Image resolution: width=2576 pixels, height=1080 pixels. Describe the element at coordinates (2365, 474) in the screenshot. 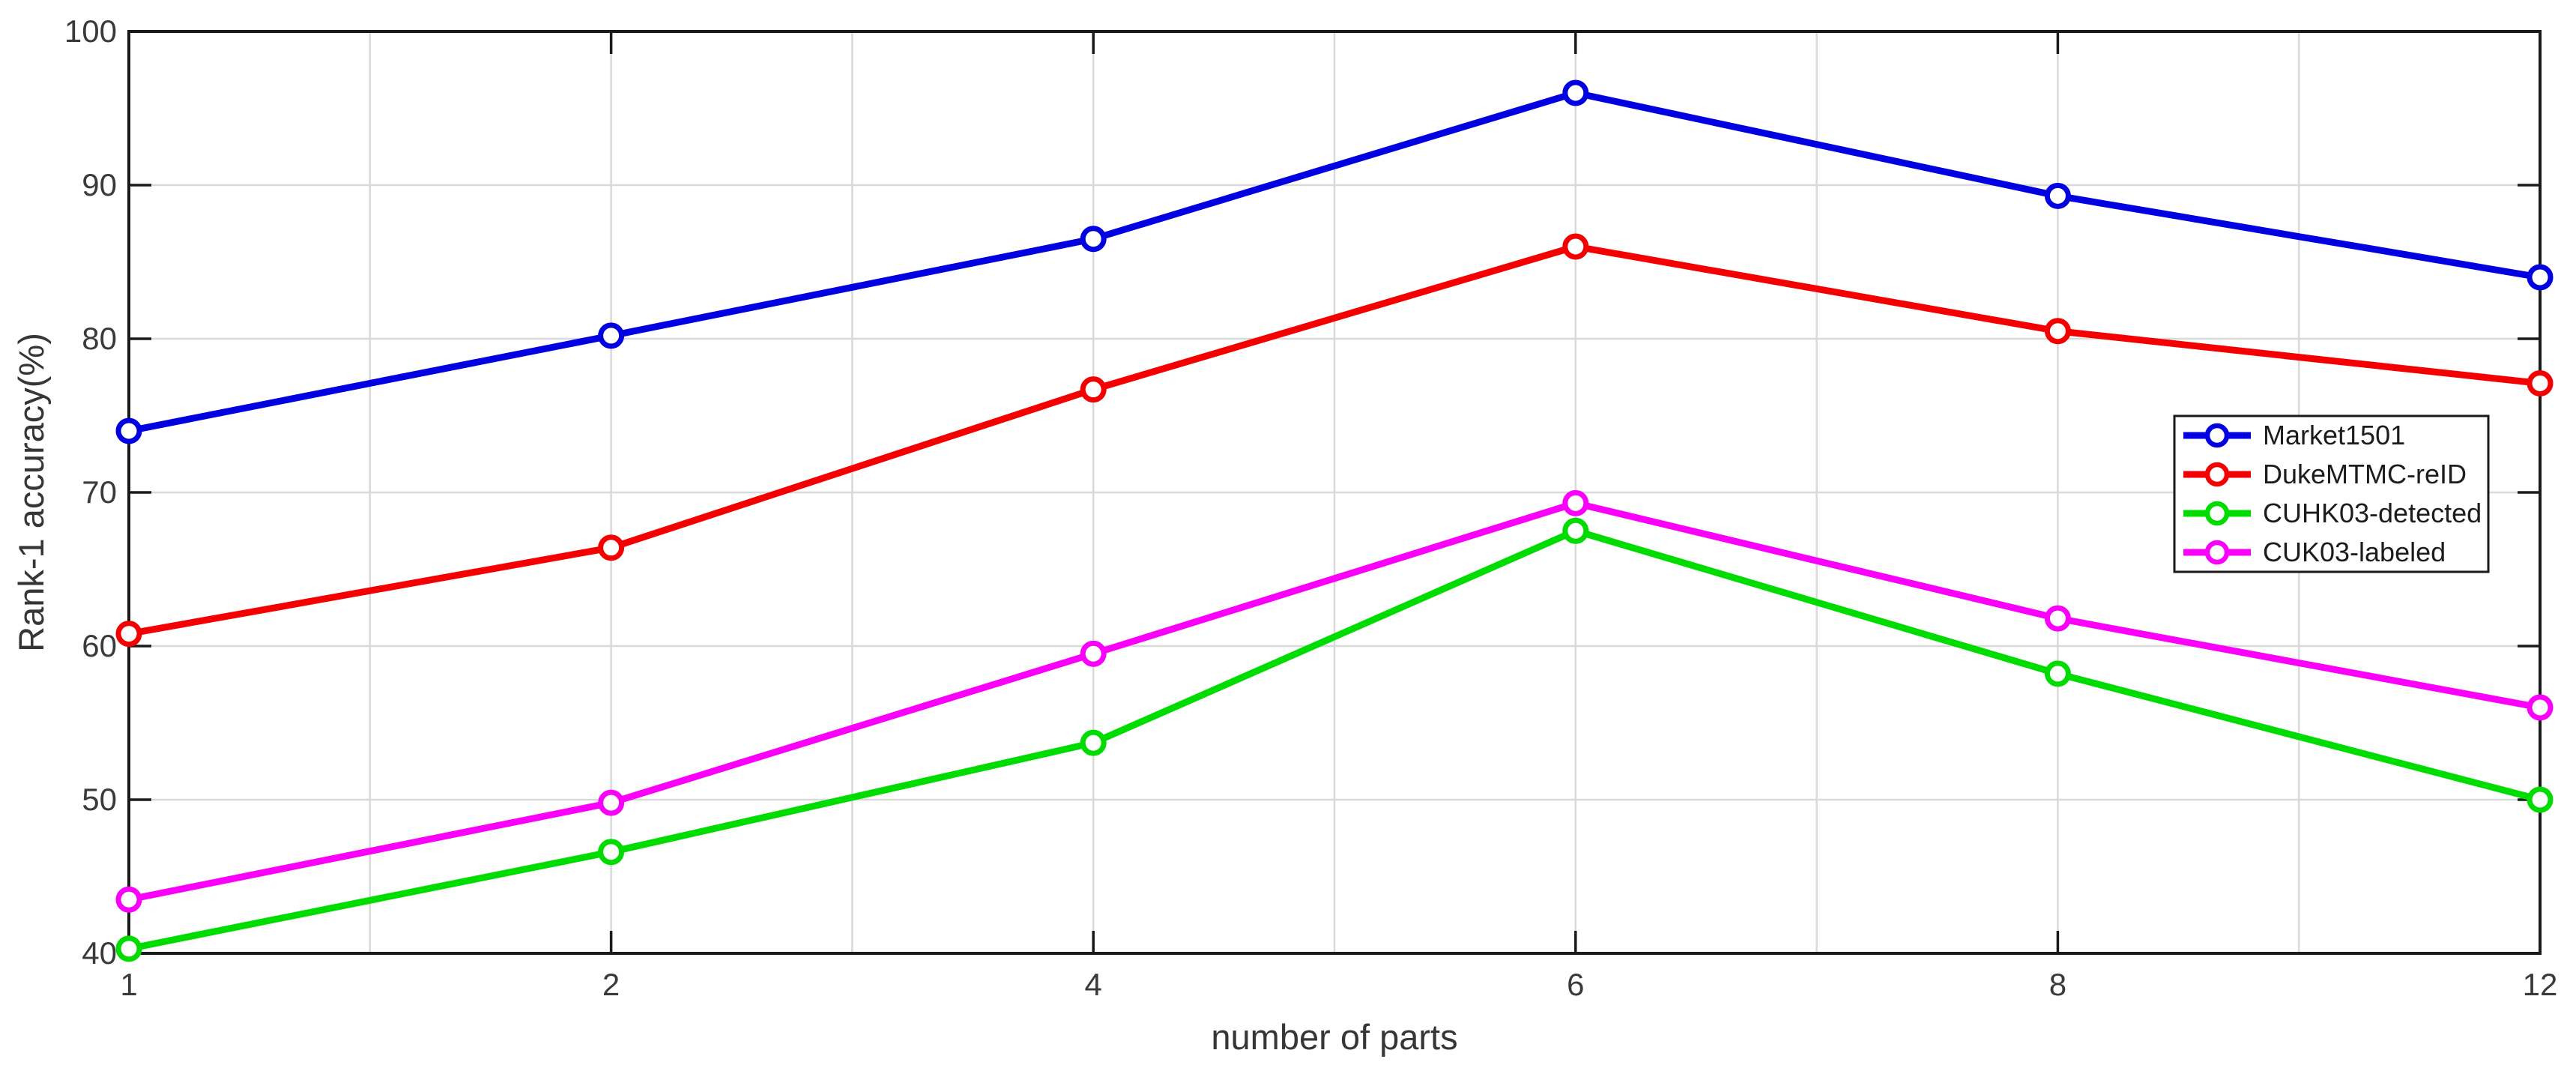

I see `legend-entry-label: DukeMTMC-reID` at that location.